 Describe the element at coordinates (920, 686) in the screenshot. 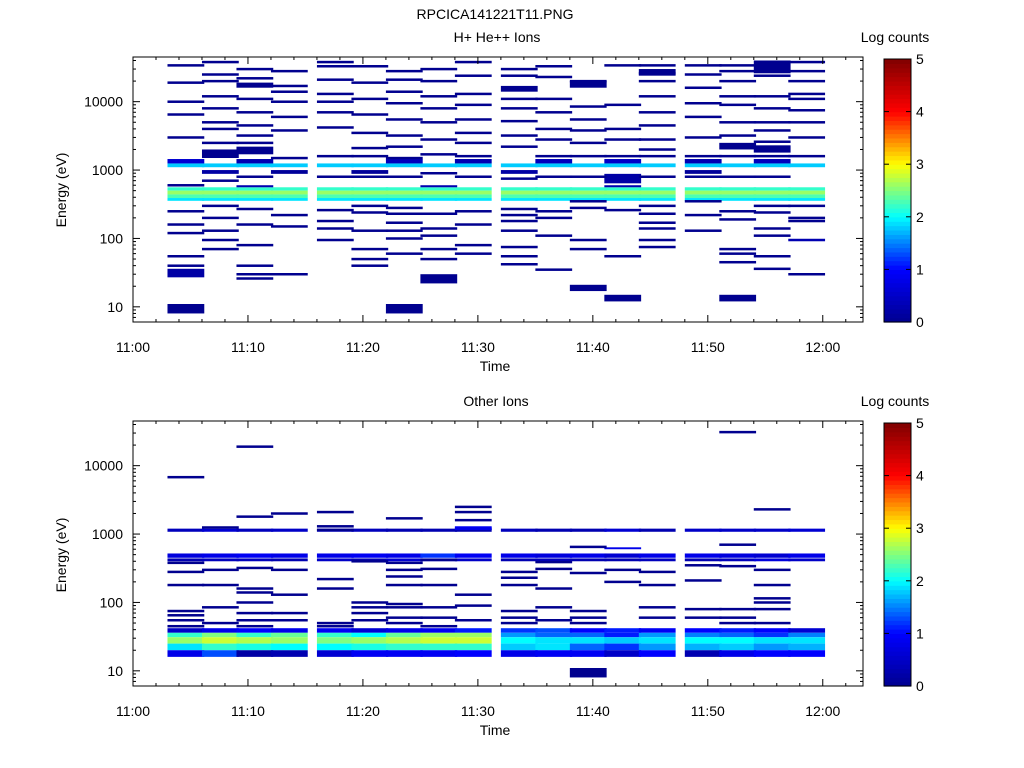

I see `colorbar-tick-label: 0` at that location.